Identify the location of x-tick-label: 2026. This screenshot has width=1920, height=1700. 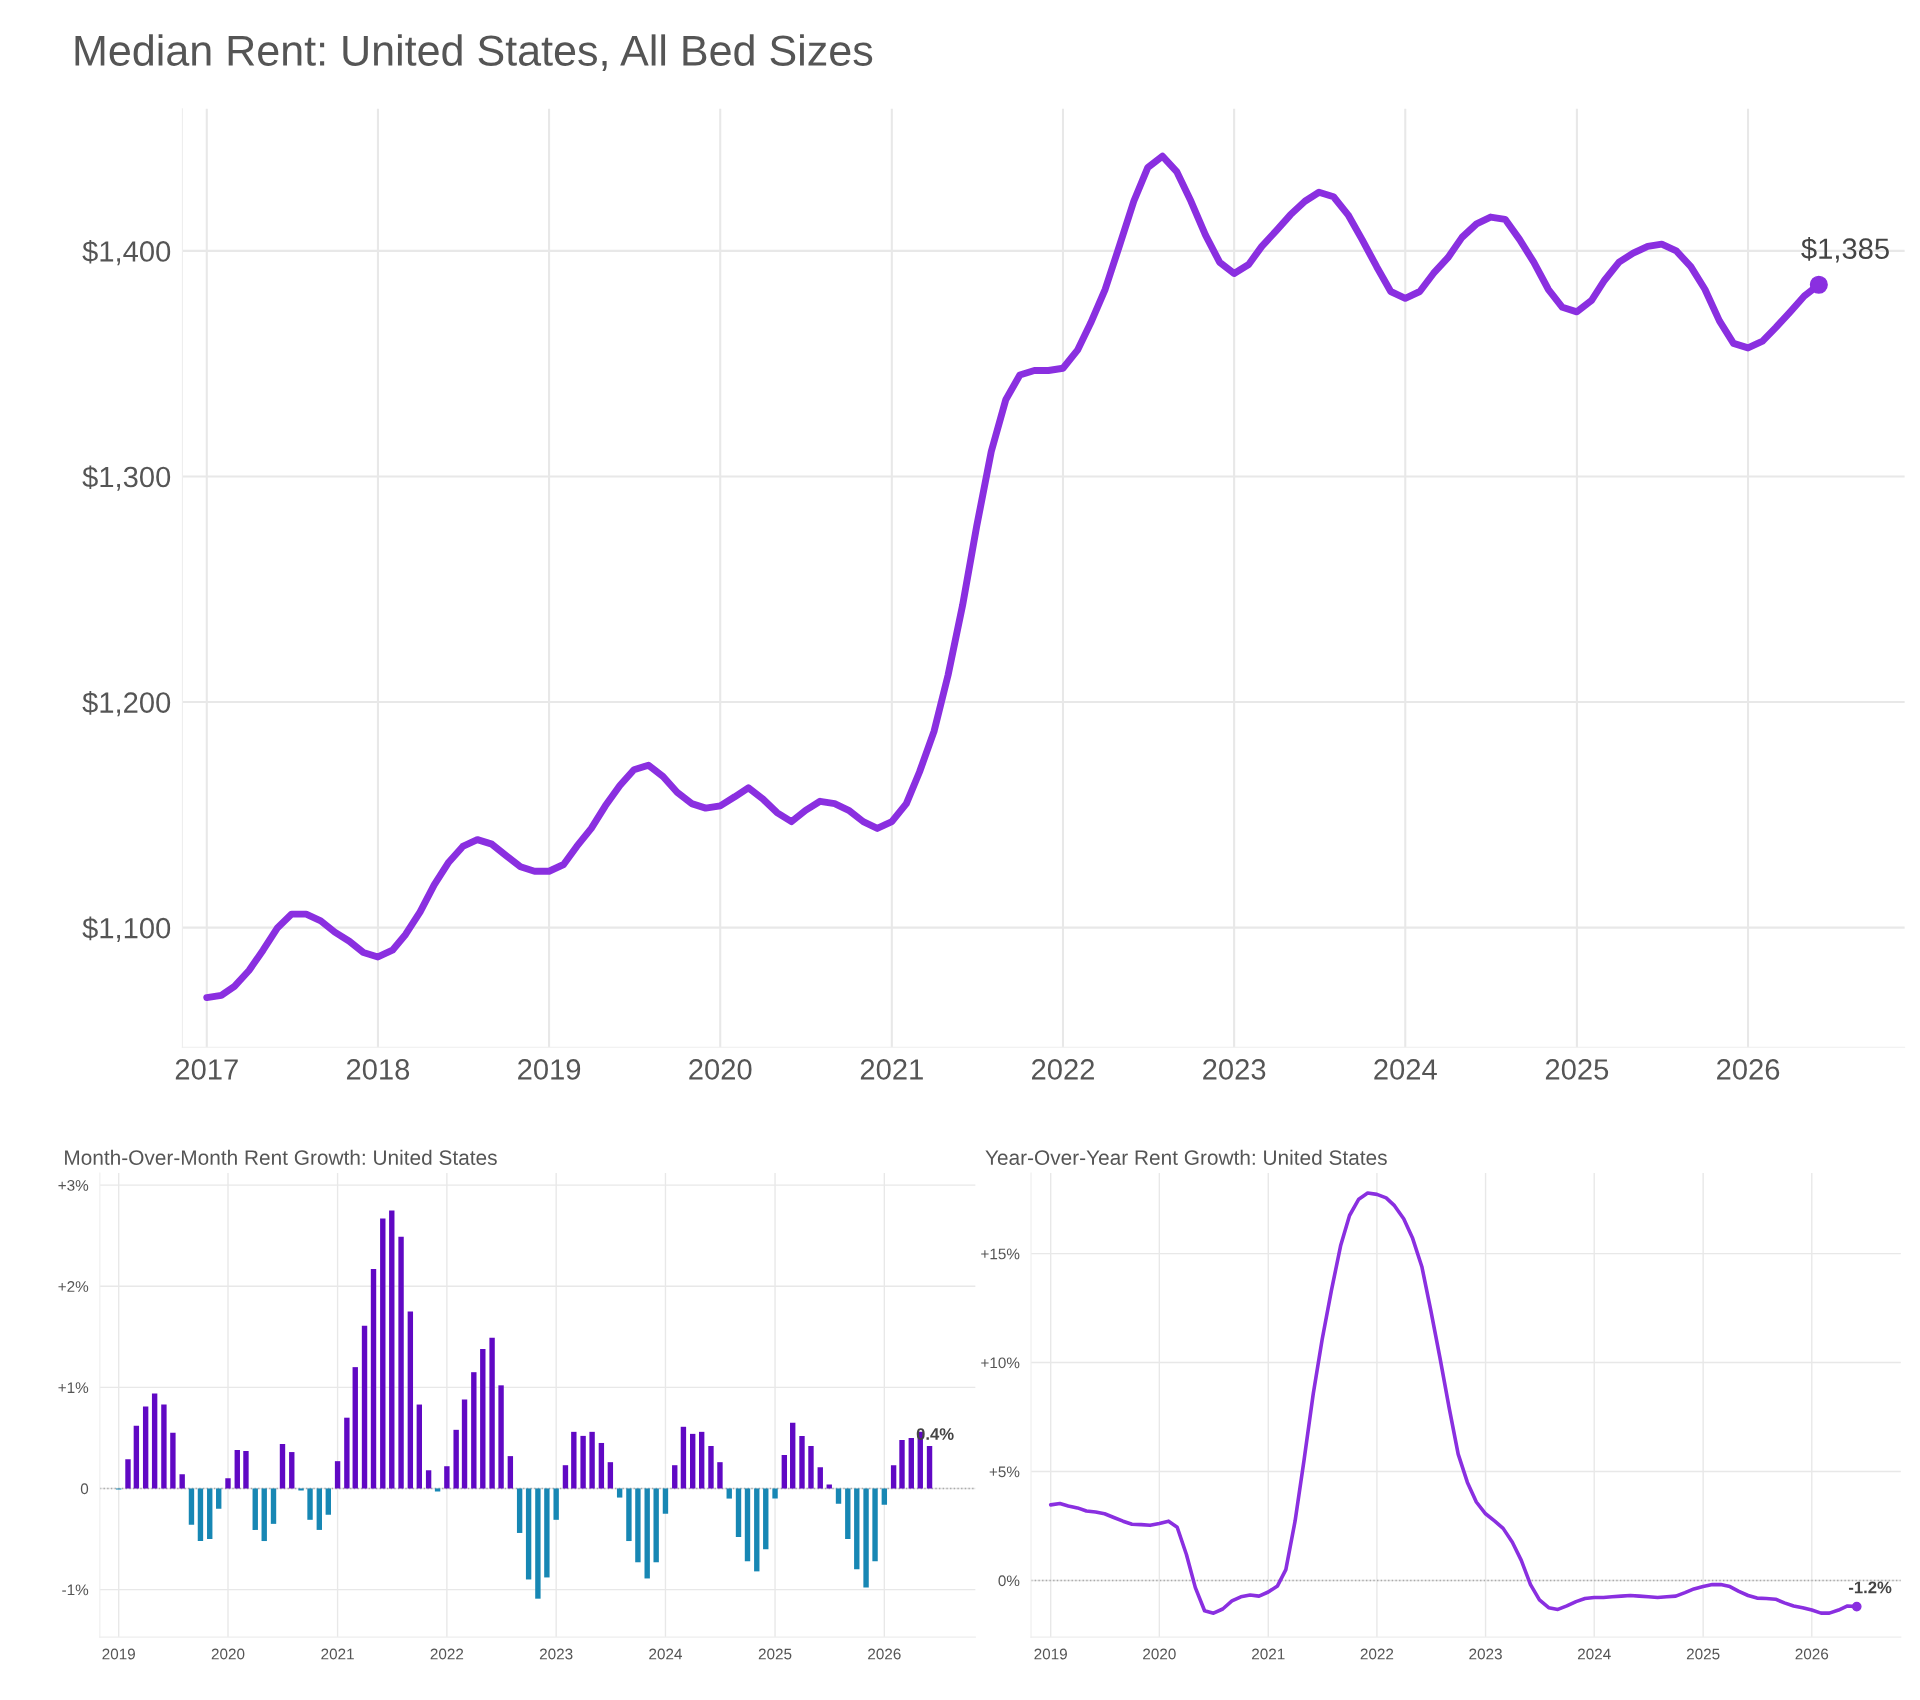
(1812, 1654).